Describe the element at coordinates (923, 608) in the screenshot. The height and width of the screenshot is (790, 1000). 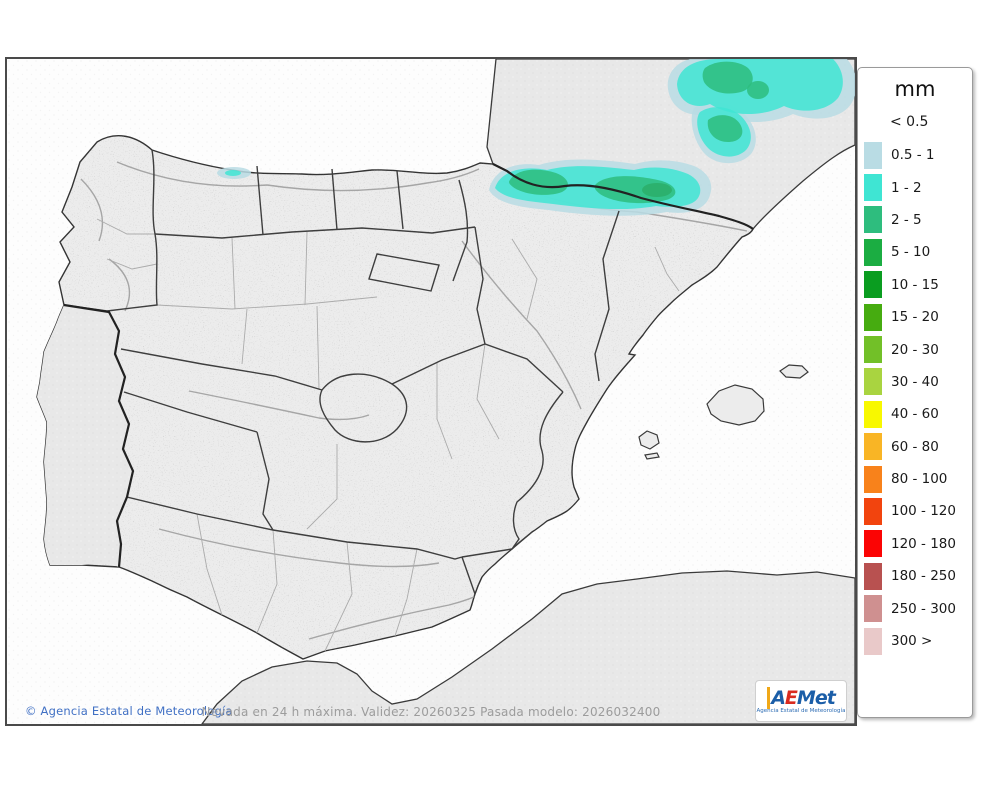
I see `legend-label: 250 - 300` at that location.